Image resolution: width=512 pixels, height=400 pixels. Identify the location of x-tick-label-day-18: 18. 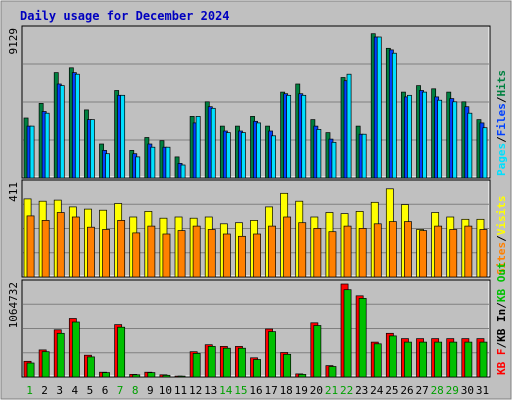
(286, 390).